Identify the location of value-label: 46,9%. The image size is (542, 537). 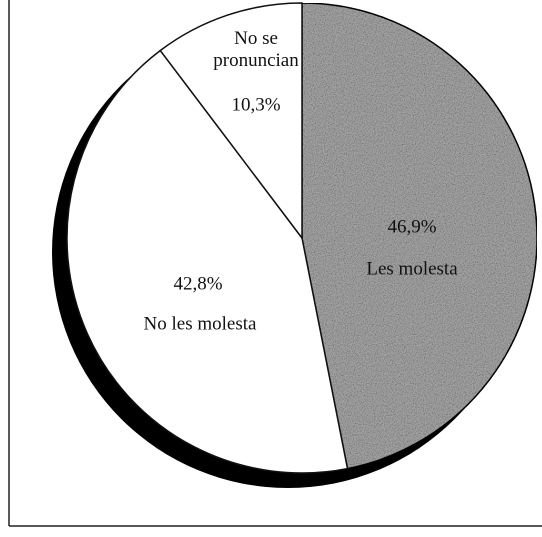
(411, 226).